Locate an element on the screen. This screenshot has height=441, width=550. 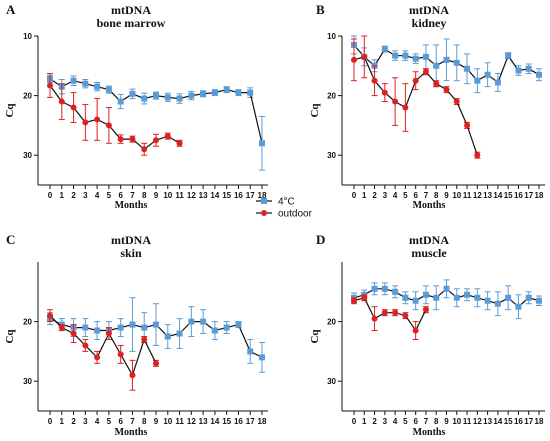
chart-subtitle: kidney is located at coordinates (429, 23).